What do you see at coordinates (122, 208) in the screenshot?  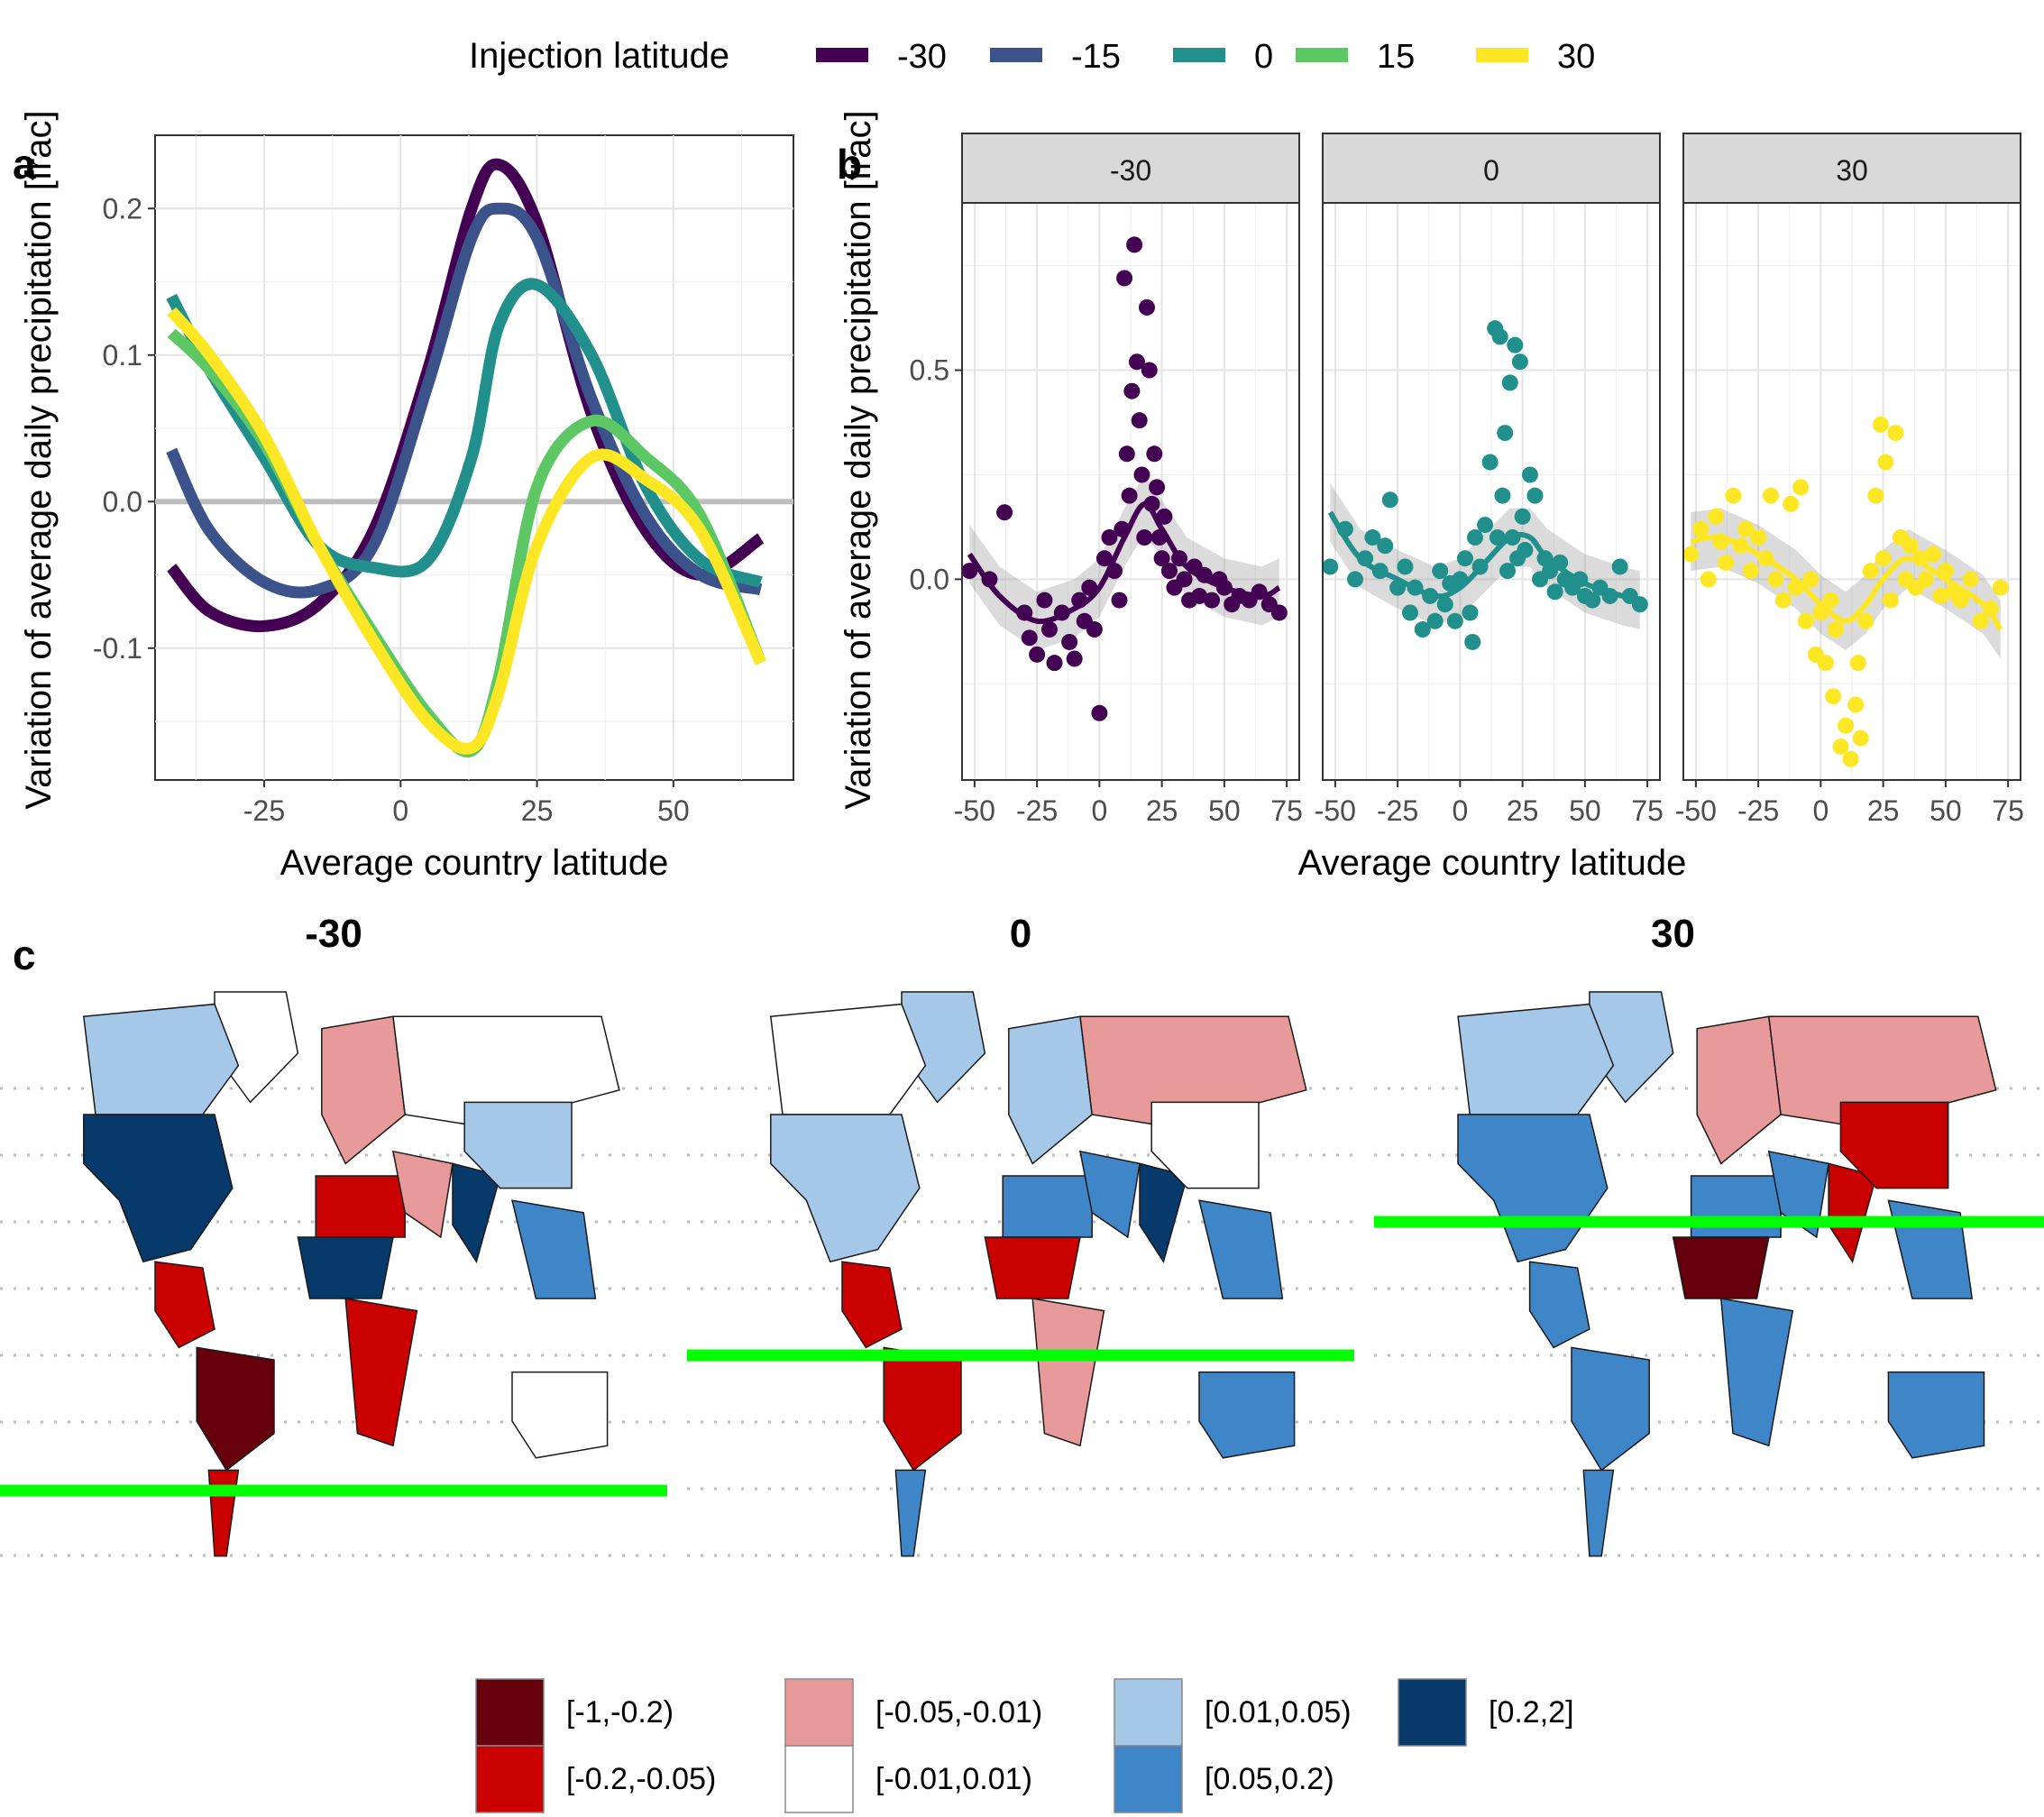 I see `y-tick-label: 0.2` at bounding box center [122, 208].